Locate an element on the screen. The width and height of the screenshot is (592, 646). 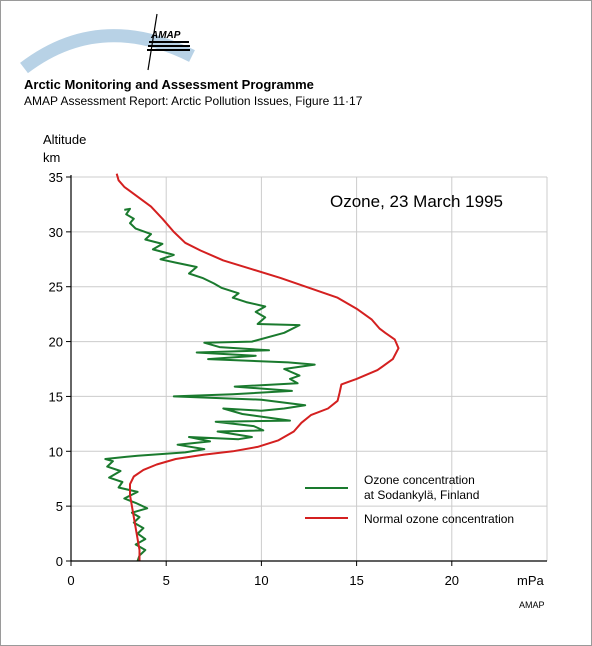
x-tick-label: 0 is located at coordinates (70, 580).